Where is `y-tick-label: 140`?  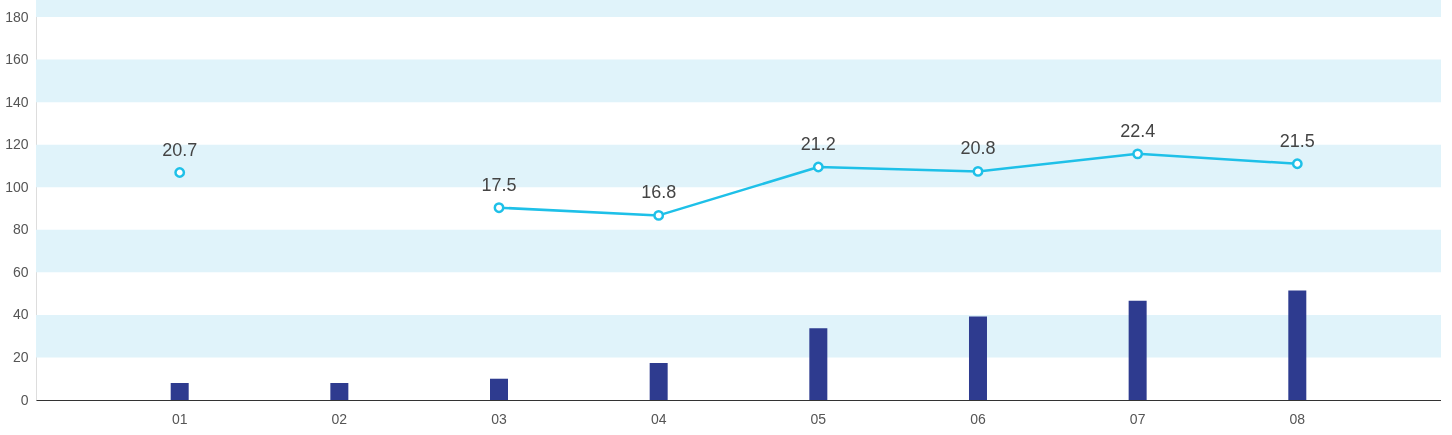
y-tick-label: 140 is located at coordinates (17, 101).